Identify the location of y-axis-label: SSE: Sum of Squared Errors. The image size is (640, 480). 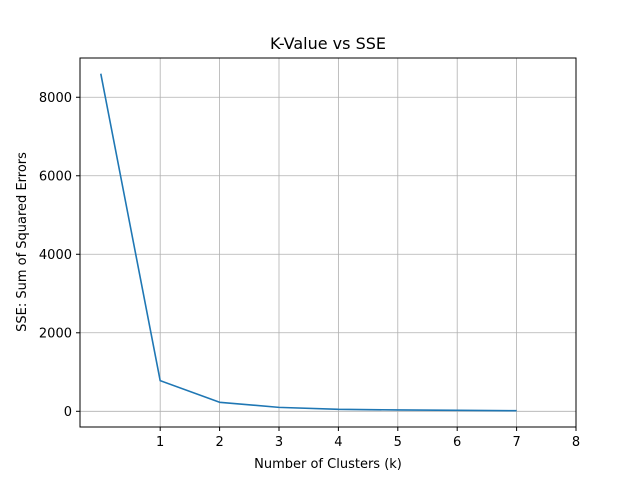
(22, 242).